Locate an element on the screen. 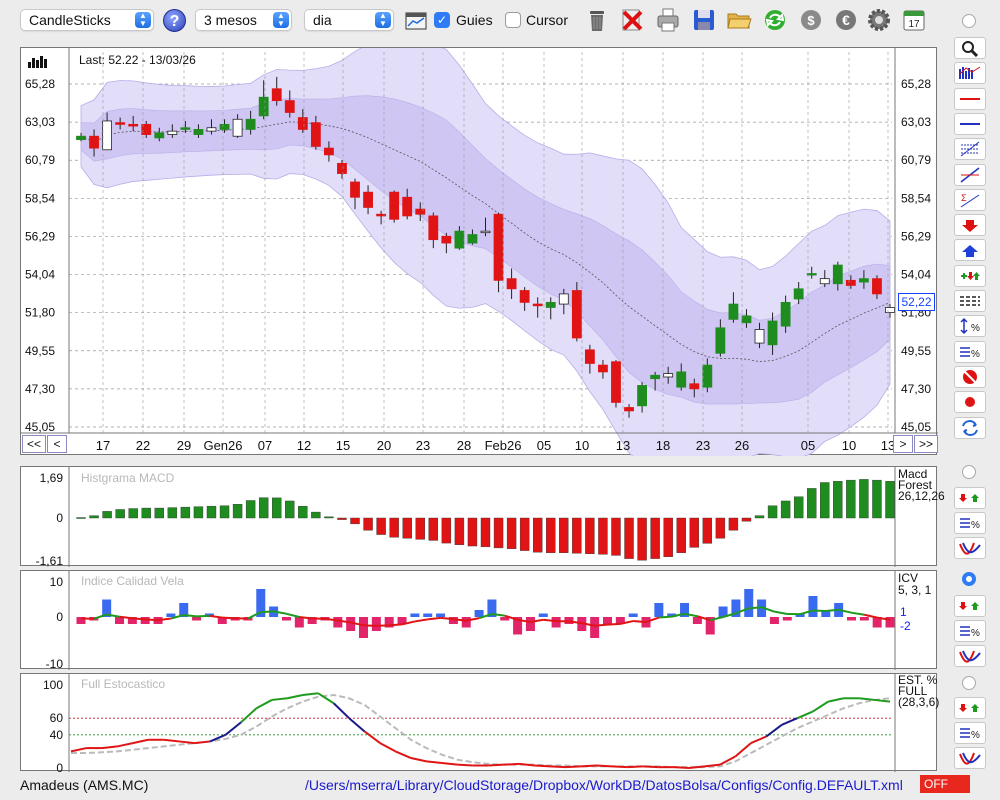  refresh-icon is located at coordinates (775, 20).